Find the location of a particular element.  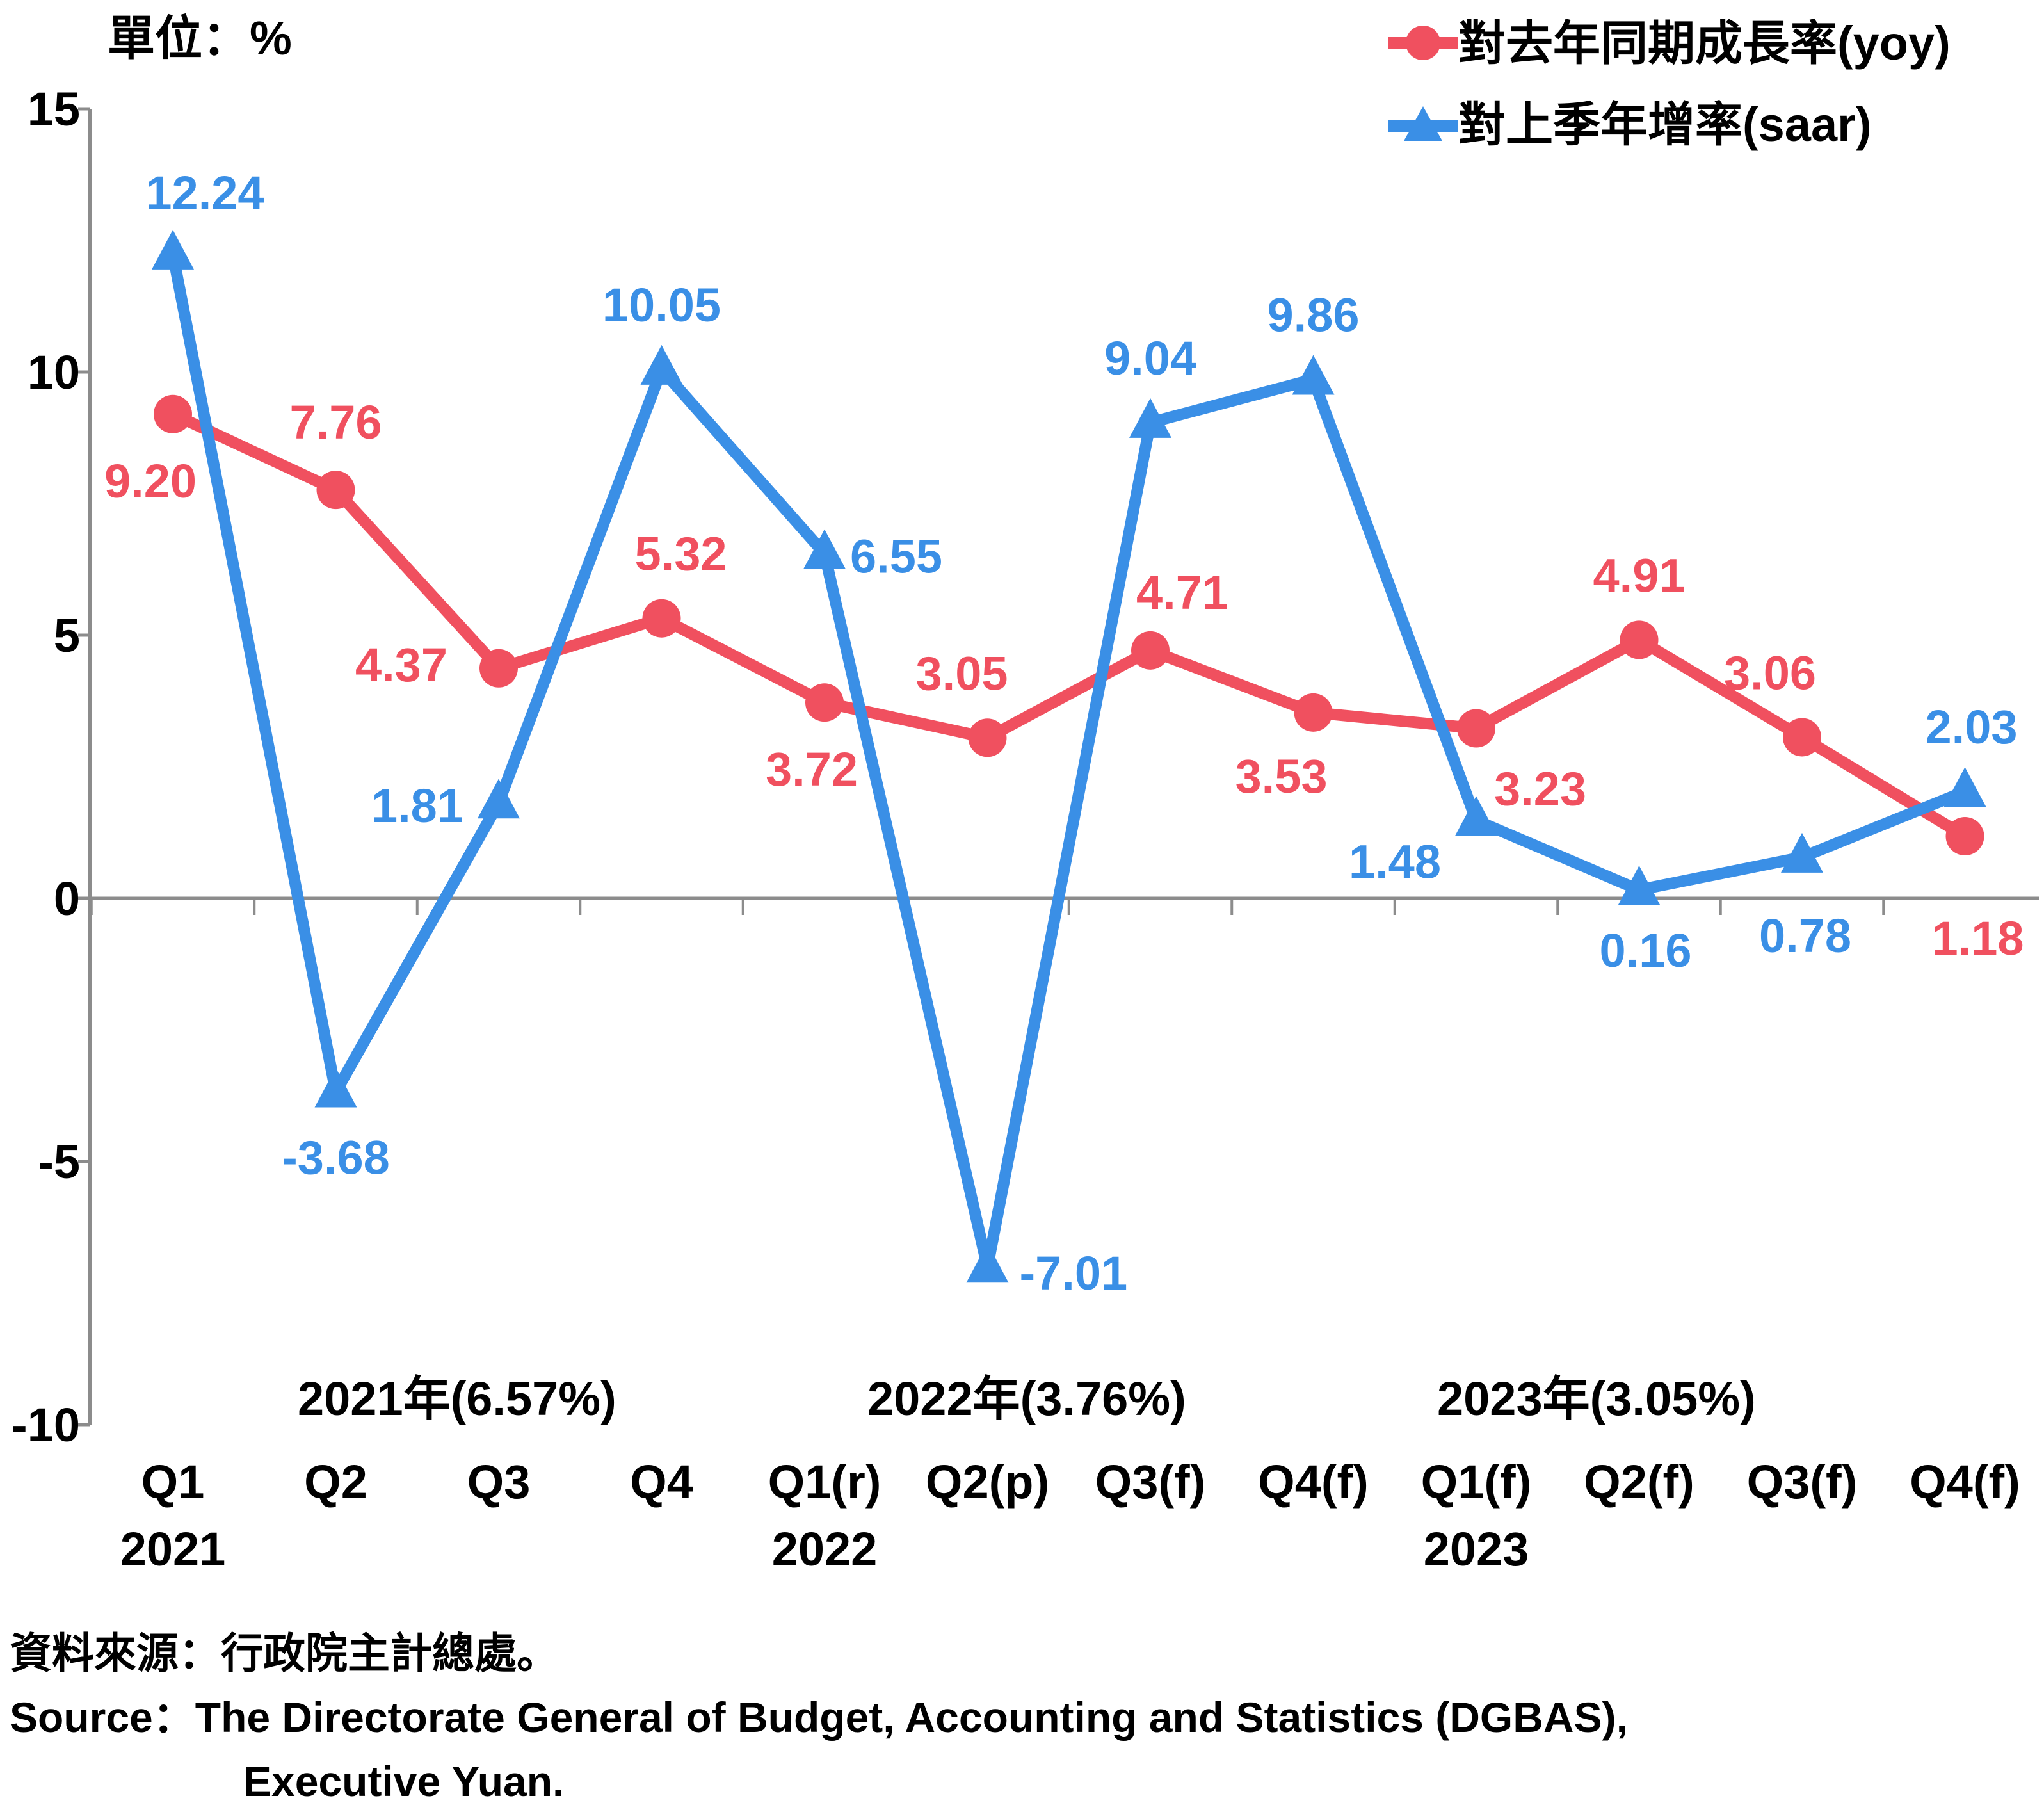

source-line-3: Executive Yuan. is located at coordinates (403, 1781).